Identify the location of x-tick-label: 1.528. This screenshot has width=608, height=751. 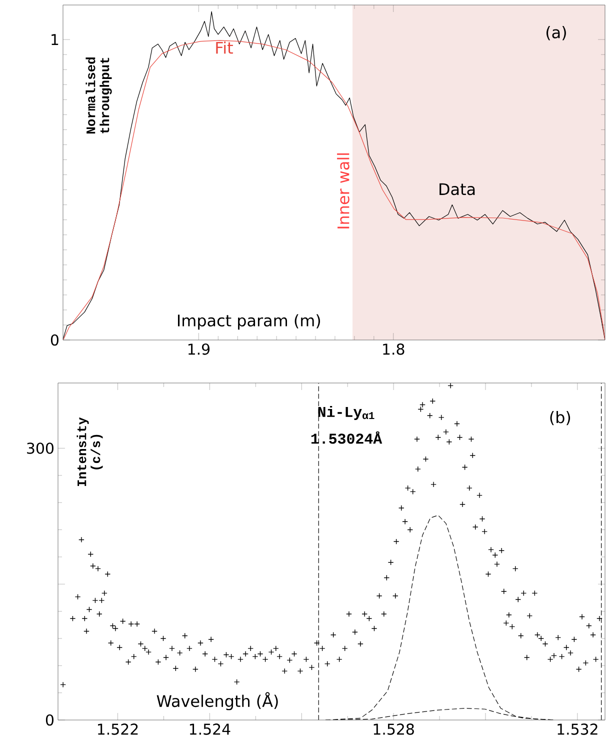
(394, 729).